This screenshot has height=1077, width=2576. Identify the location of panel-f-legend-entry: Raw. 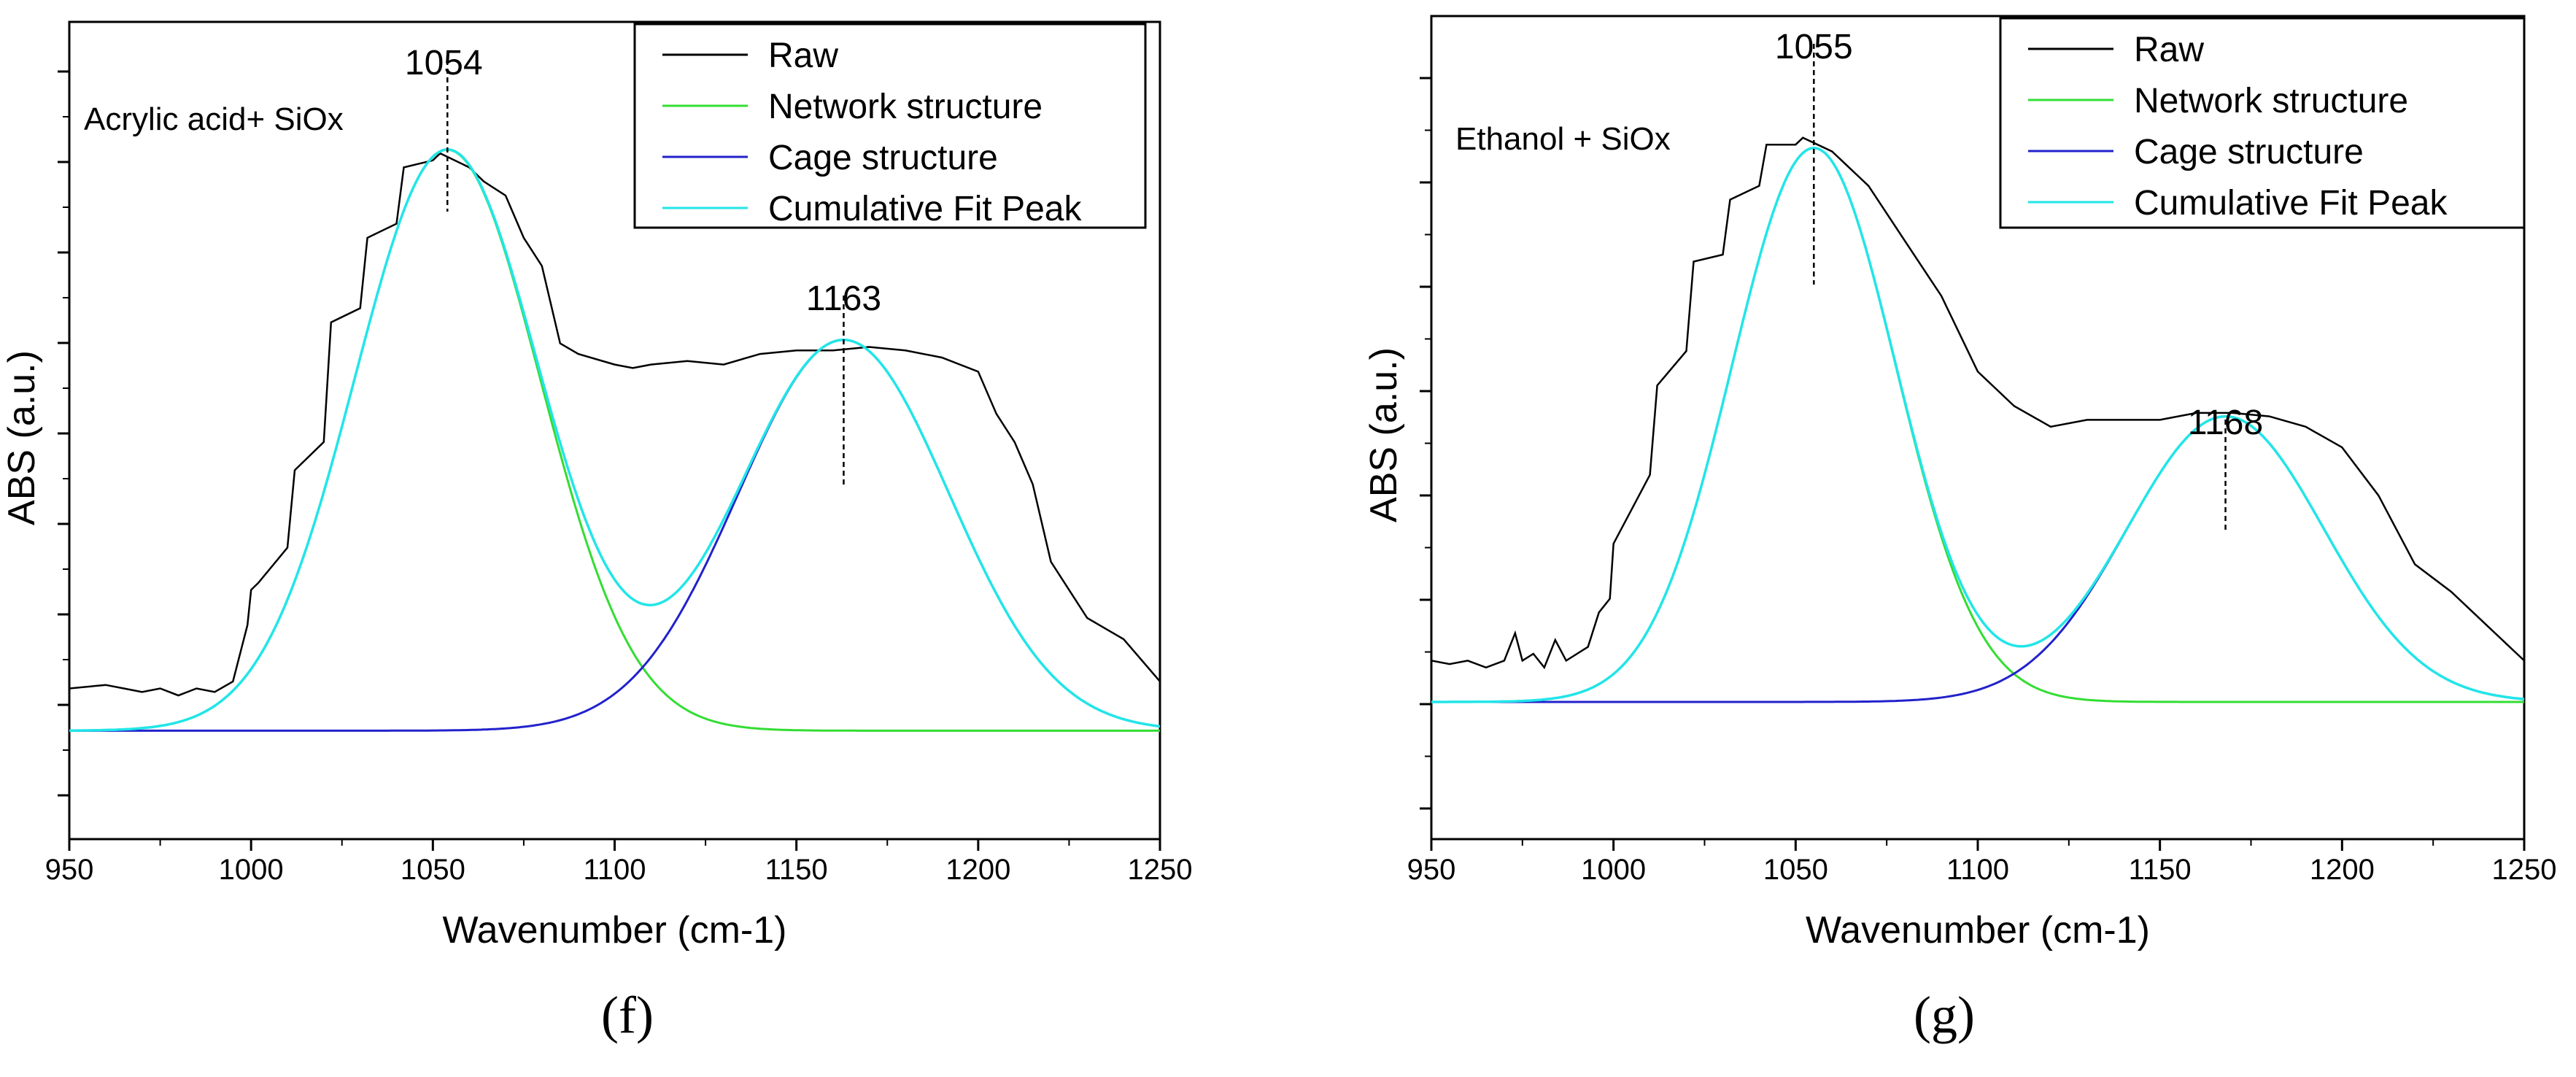
(803, 55).